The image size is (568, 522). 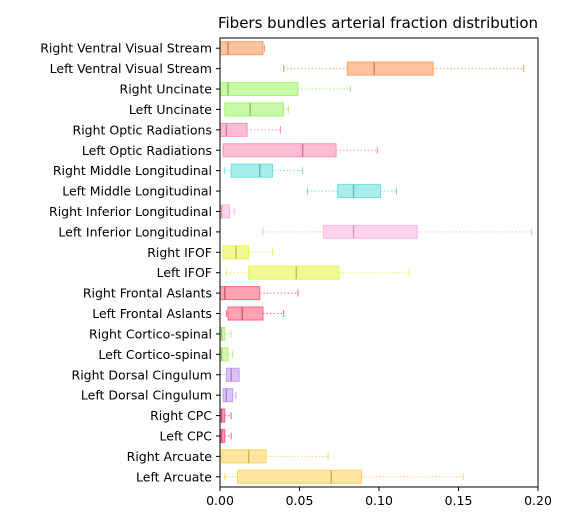 I want to click on y-tick-label: Left Inferior Longitudinal, so click(x=135, y=231).